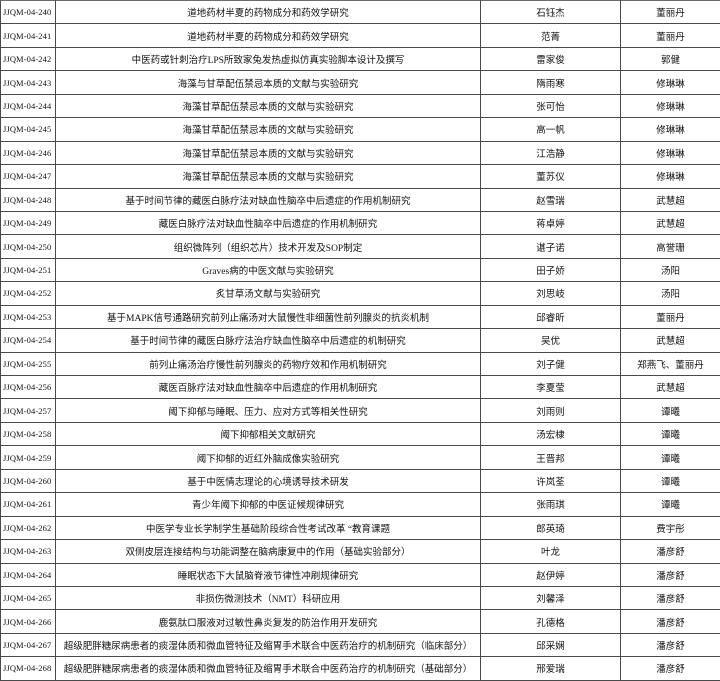 This screenshot has height=681, width=720. Describe the element at coordinates (551, 621) in the screenshot. I see `student-name-cell: 孔德格` at that location.